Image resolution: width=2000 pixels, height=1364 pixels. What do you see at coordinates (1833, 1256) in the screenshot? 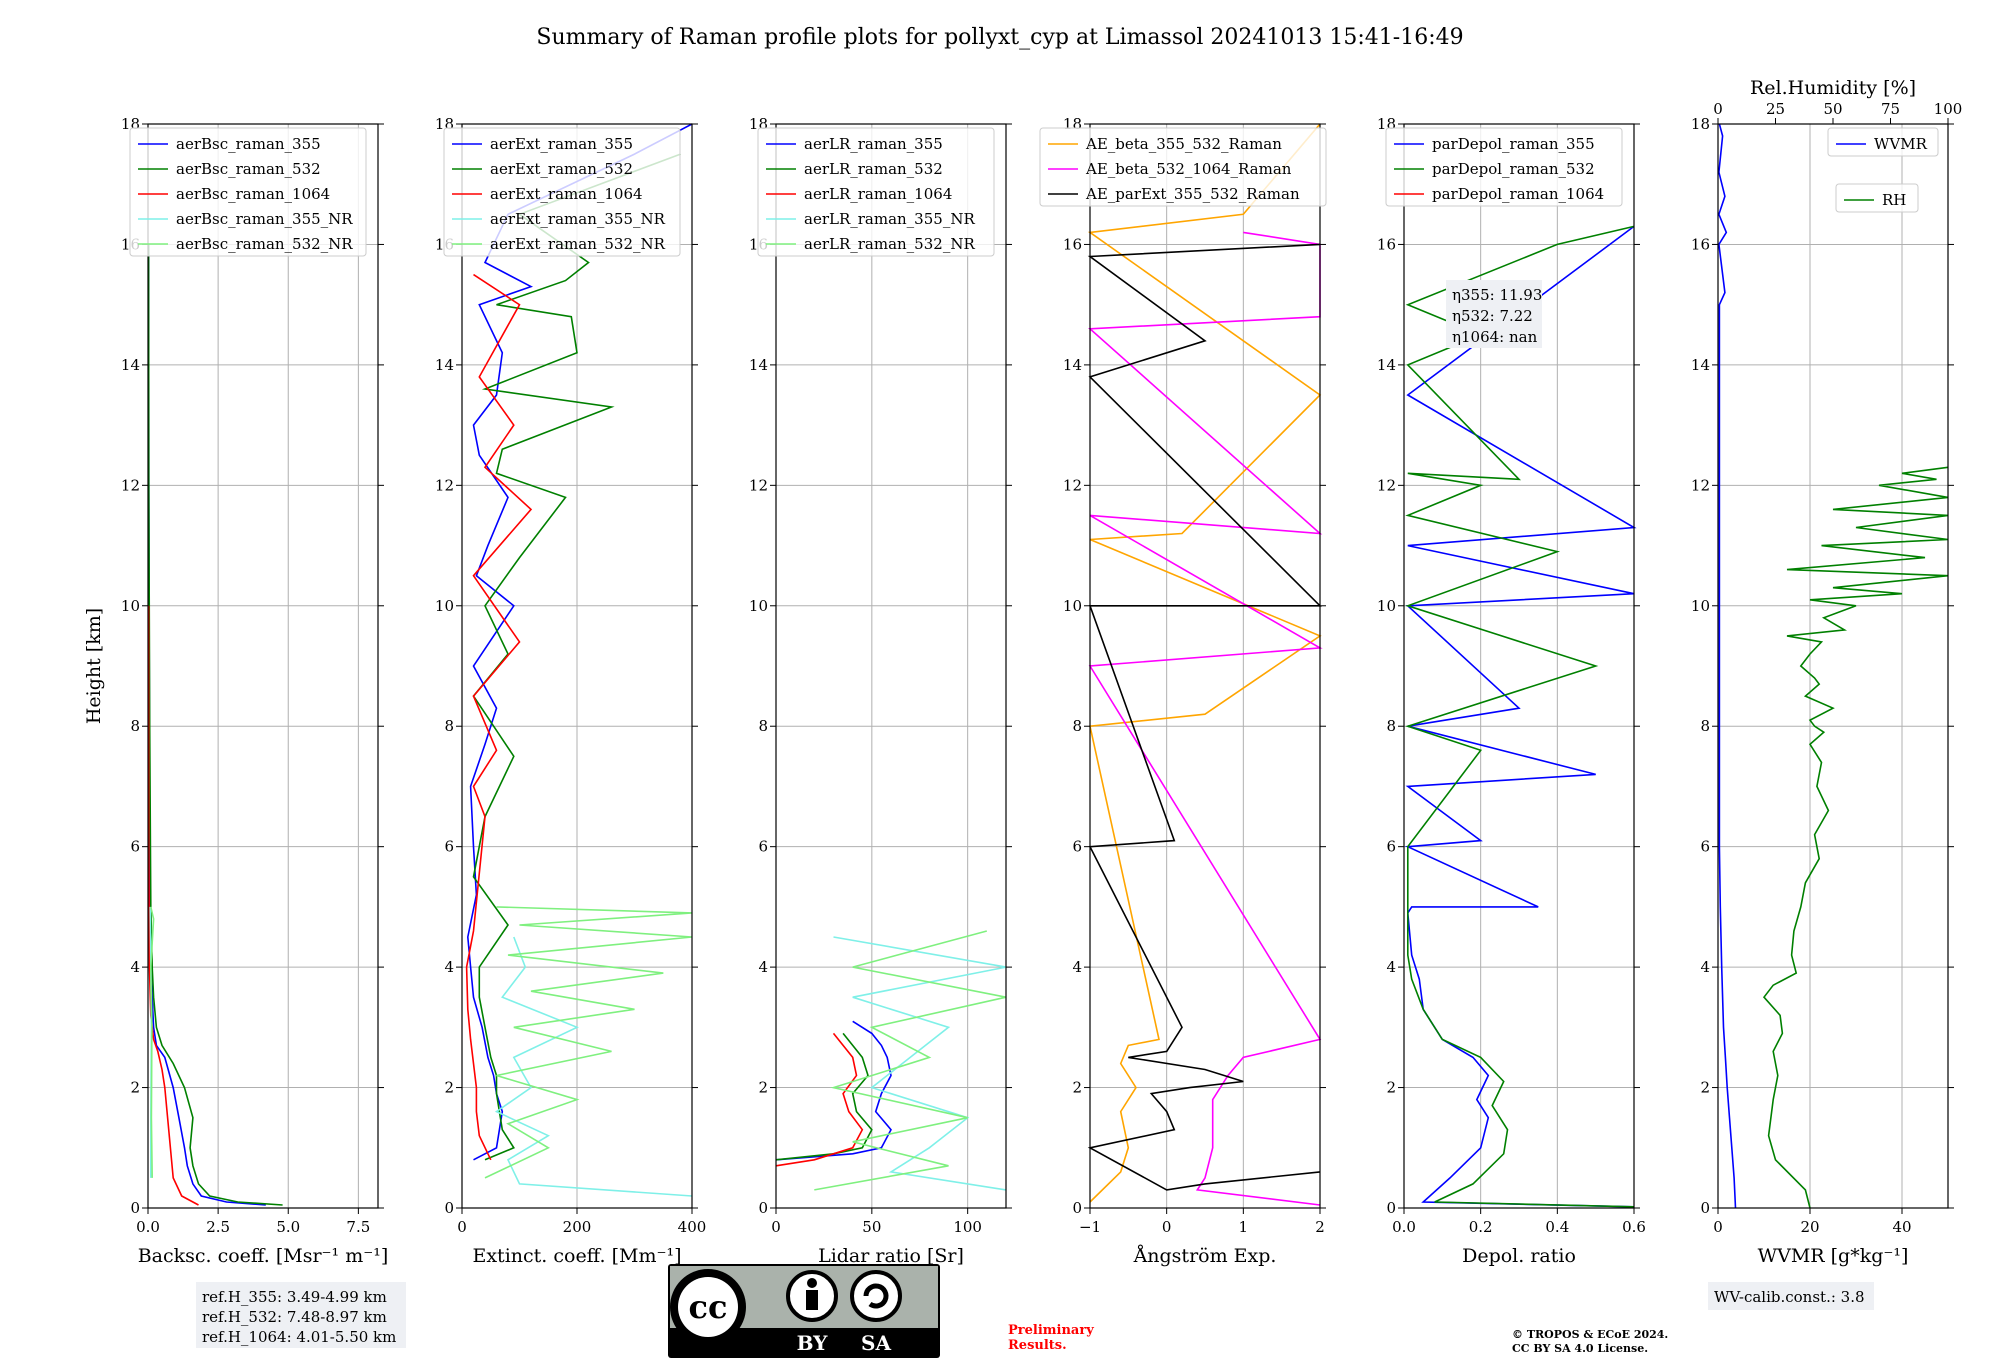
I see `x-axis-label: WVMR [g*kg⁻¹]` at bounding box center [1833, 1256].